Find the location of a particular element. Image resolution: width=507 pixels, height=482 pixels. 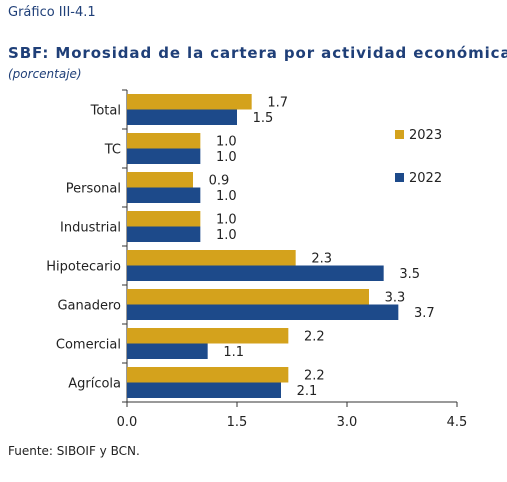

category-label: Total is located at coordinates (105, 111).